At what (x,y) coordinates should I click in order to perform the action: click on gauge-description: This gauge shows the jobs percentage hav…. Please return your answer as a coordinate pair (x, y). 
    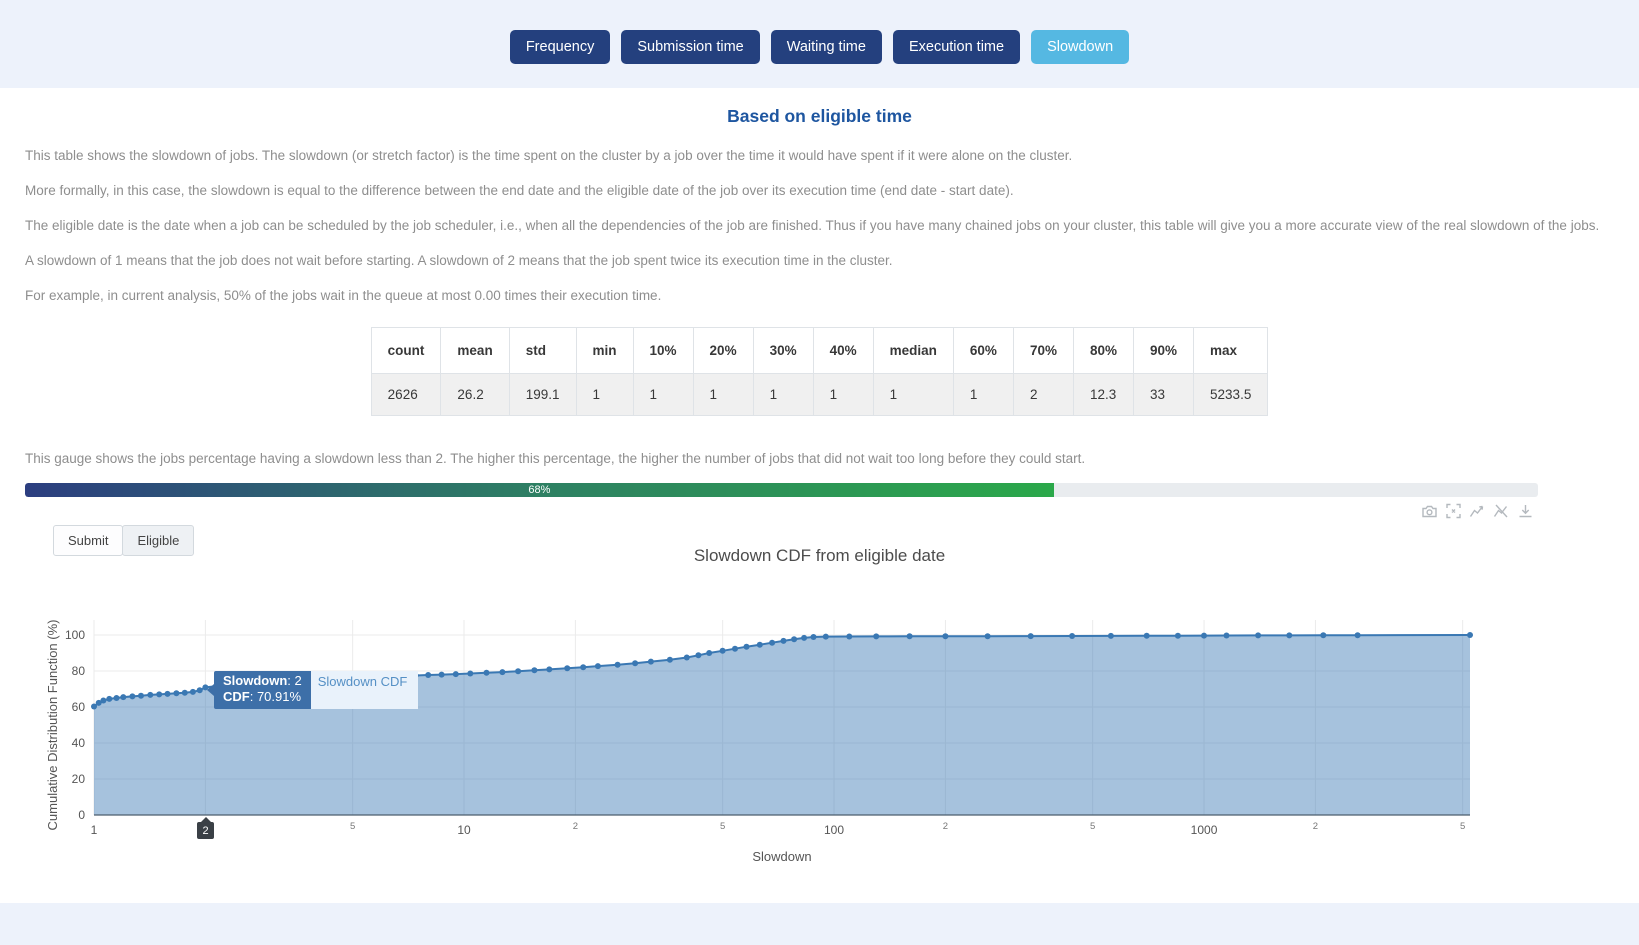
    Looking at the image, I should click on (555, 458).